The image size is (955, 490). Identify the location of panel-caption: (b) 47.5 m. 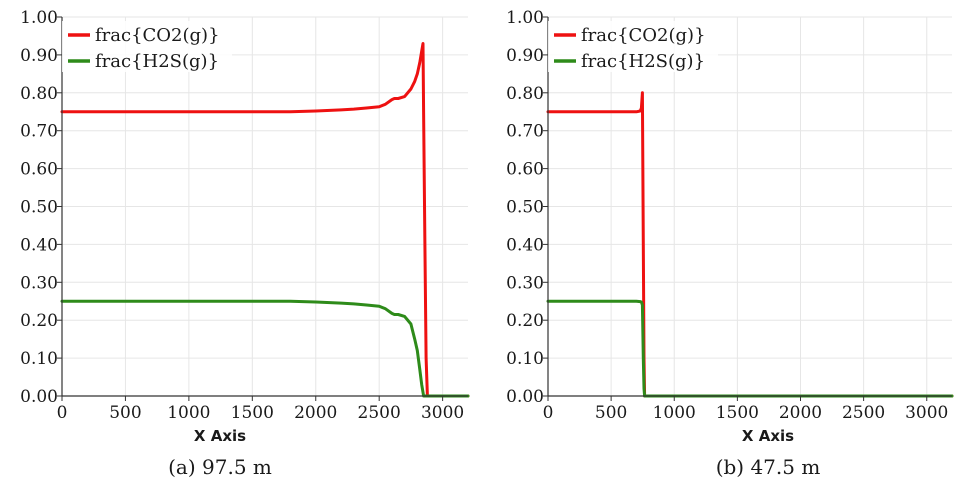
(768, 467).